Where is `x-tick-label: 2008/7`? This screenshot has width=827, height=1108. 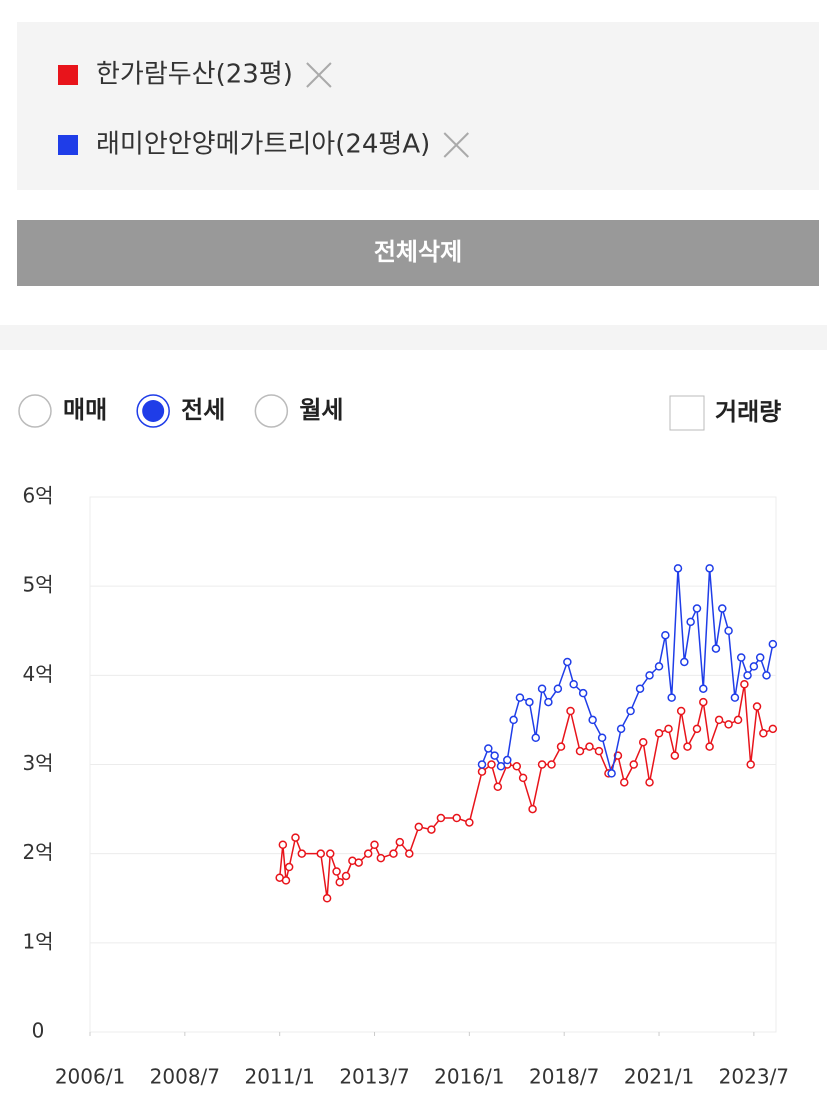
x-tick-label: 2008/7 is located at coordinates (185, 1077).